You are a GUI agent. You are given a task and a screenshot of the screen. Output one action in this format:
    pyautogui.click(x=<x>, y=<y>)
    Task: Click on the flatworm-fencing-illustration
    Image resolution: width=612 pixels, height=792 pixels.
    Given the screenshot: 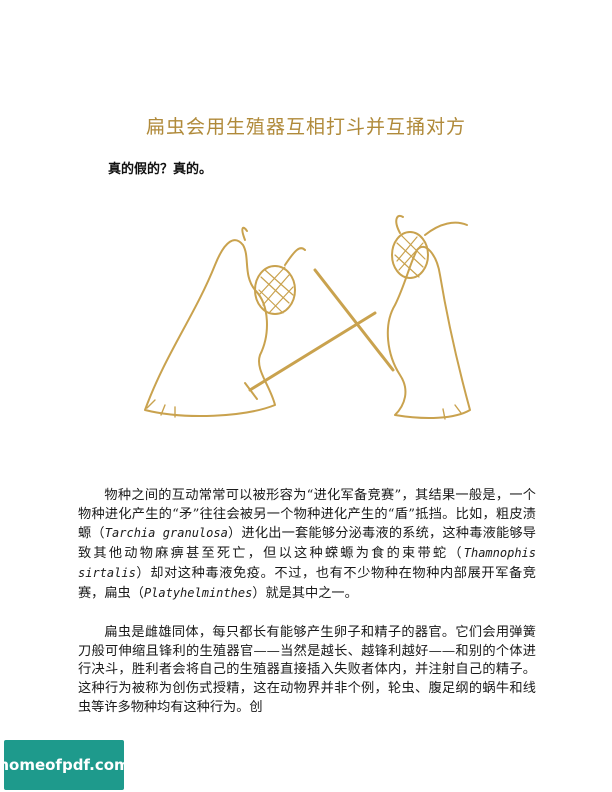 What is the action you would take?
    pyautogui.click(x=307, y=317)
    